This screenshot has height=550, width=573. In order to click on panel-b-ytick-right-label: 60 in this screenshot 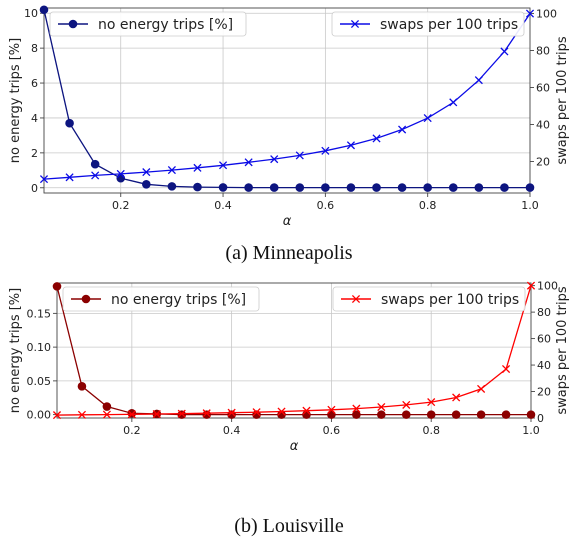, I will do `click(544, 339)`.